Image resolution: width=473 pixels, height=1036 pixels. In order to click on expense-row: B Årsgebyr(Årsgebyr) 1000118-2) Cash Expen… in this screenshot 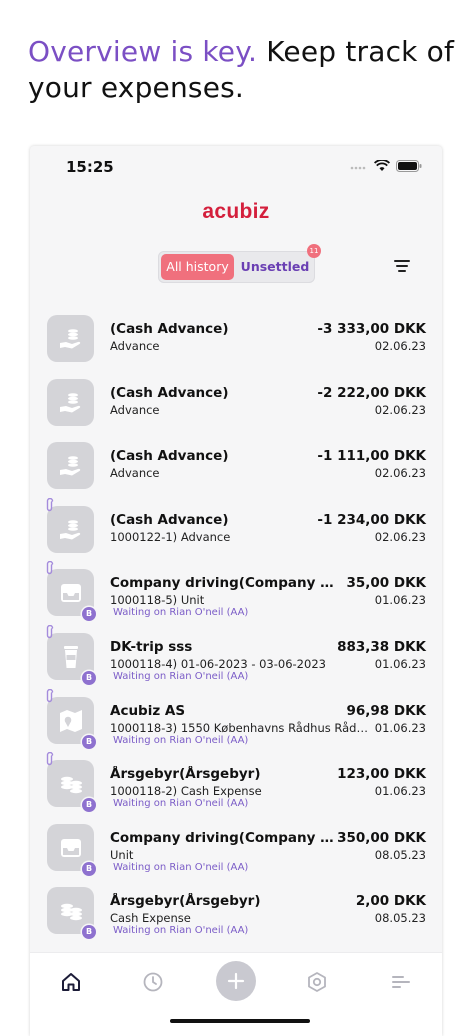, I will do `click(236, 783)`.